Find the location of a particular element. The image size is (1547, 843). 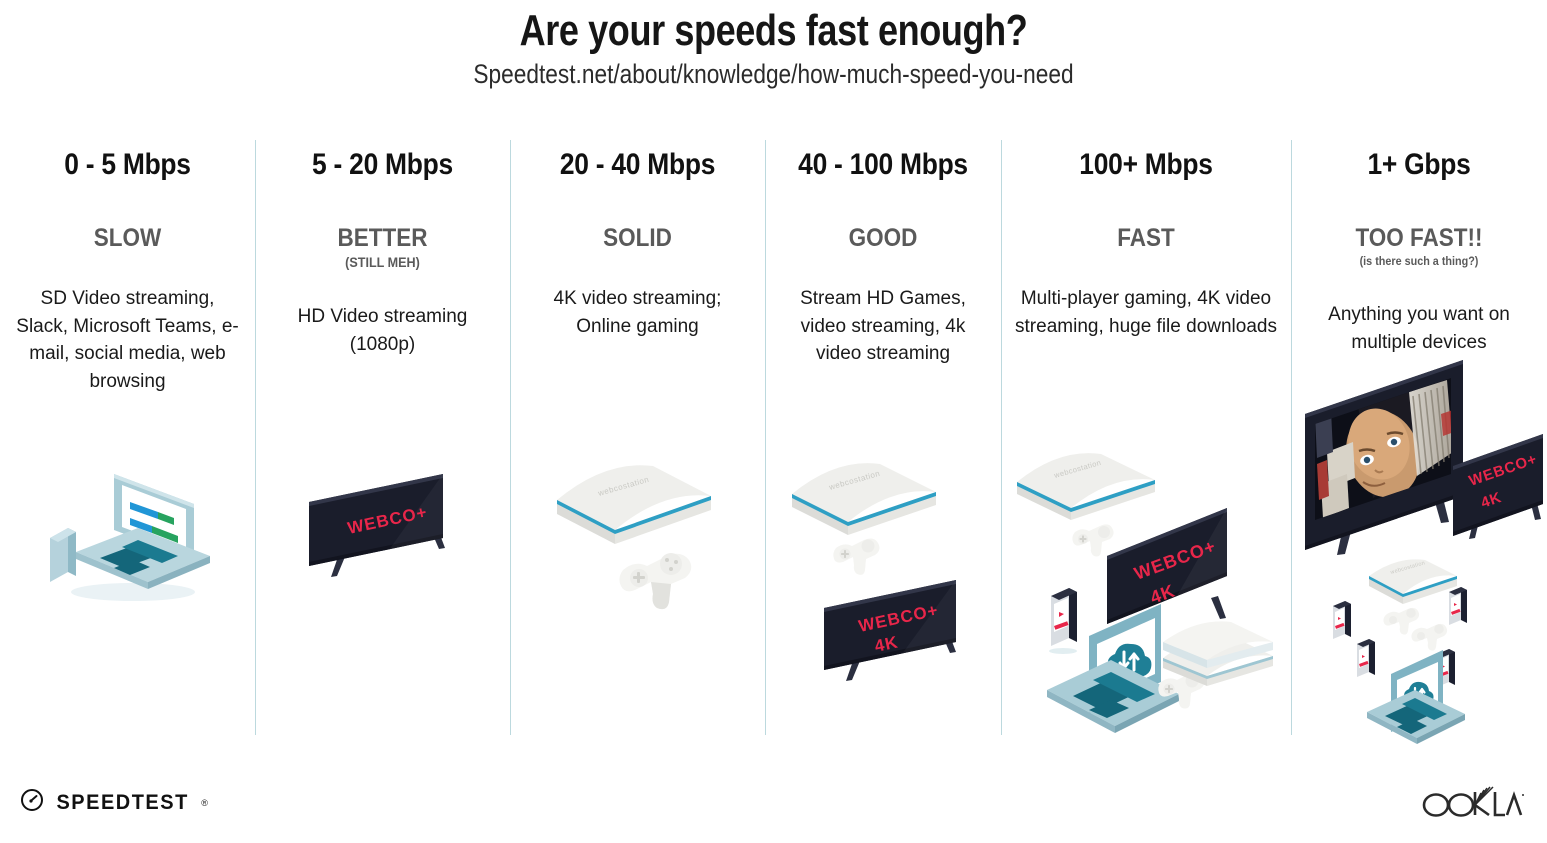

tv-icon: WEBCO+ is located at coordinates (376, 525).